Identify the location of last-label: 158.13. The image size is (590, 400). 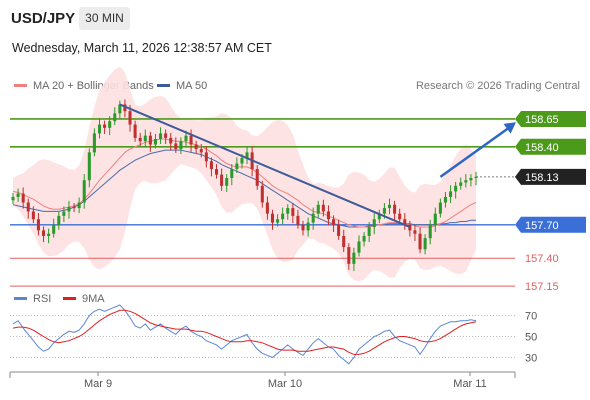
(542, 178).